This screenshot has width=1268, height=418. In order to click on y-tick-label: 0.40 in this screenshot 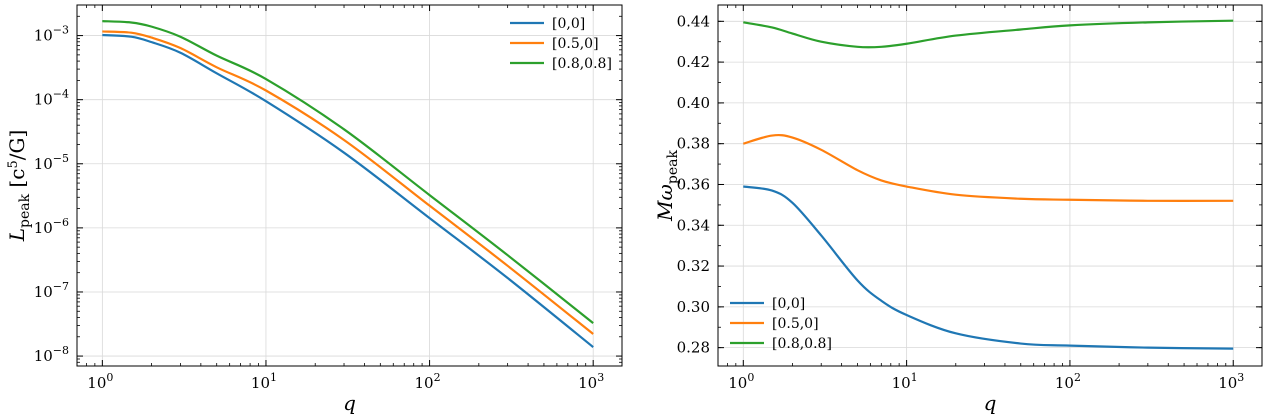, I will do `click(693, 103)`.